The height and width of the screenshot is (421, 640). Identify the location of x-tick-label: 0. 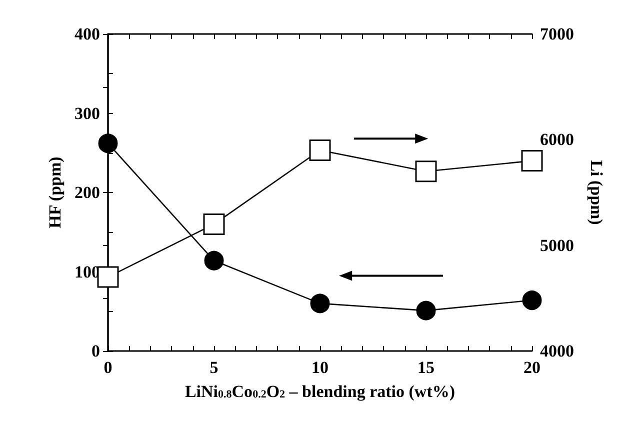
(108, 367).